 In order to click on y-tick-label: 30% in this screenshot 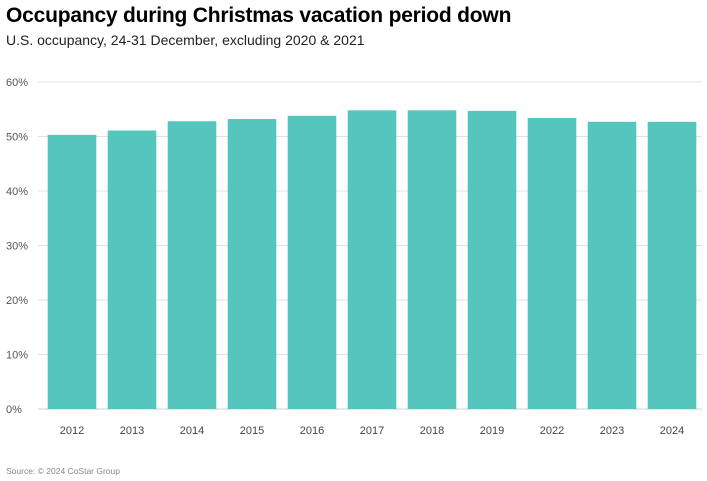, I will do `click(17, 247)`.